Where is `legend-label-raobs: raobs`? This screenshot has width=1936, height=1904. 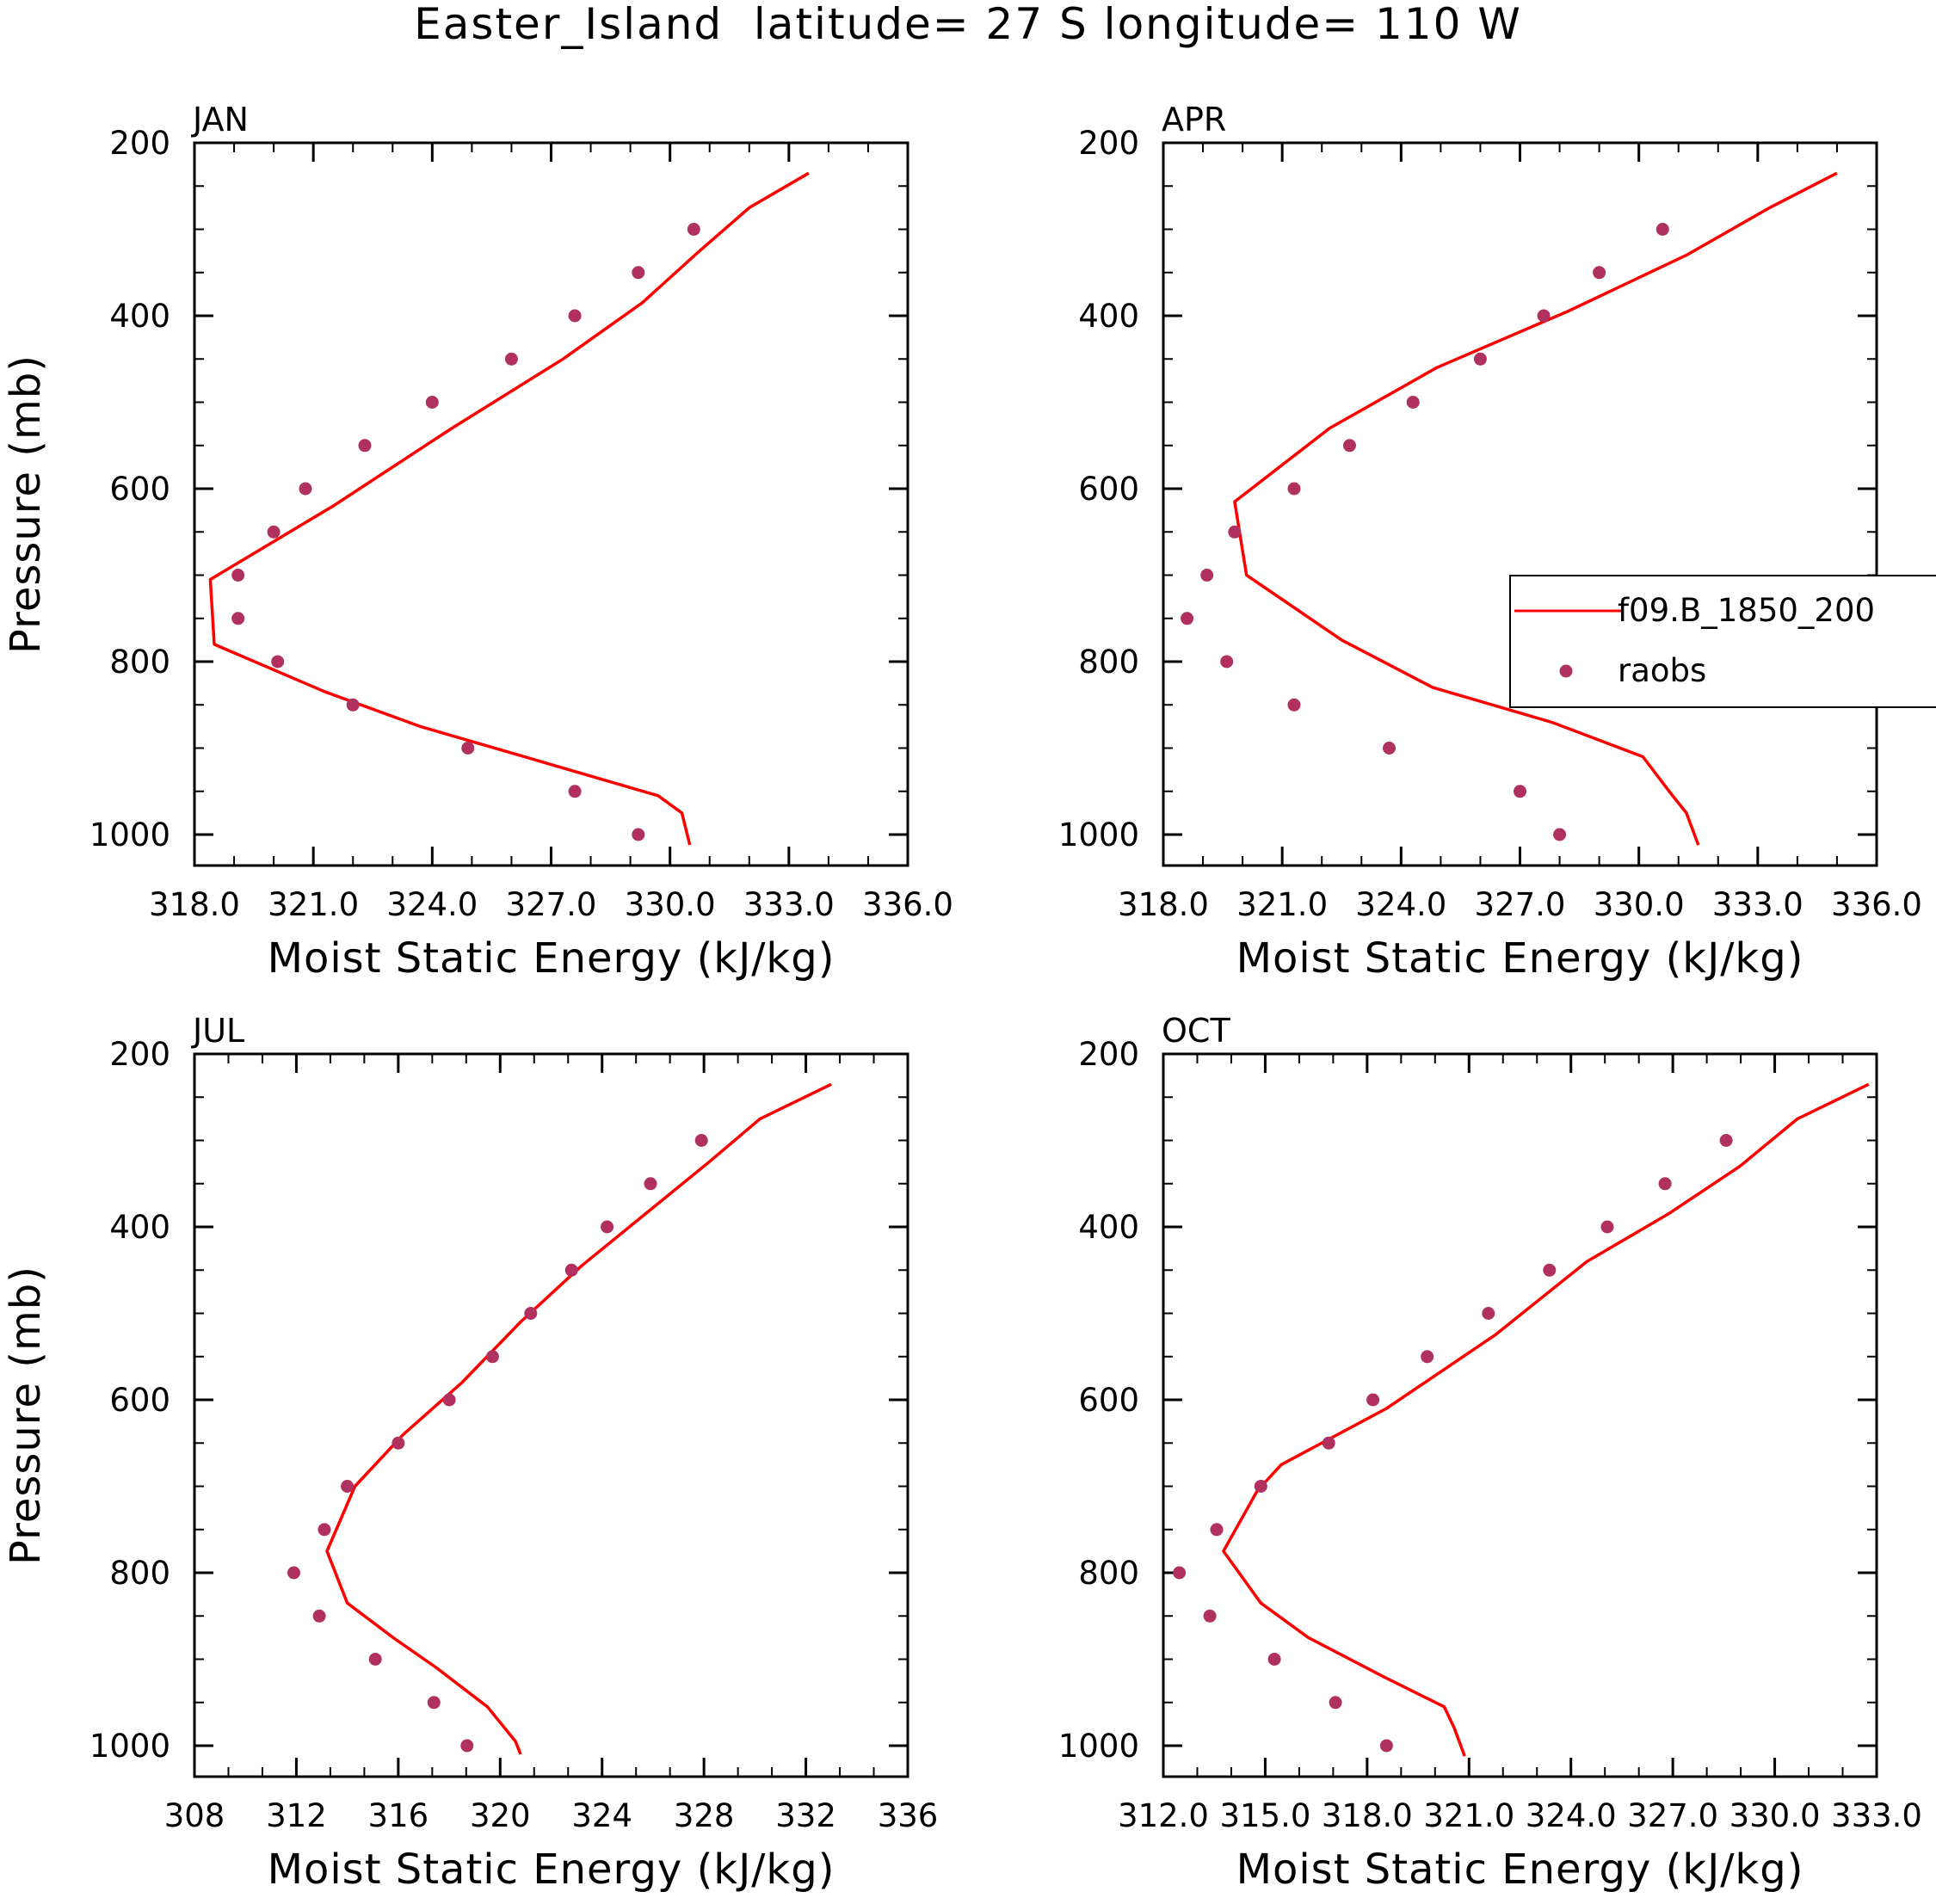
legend-label-raobs: raobs is located at coordinates (1662, 671).